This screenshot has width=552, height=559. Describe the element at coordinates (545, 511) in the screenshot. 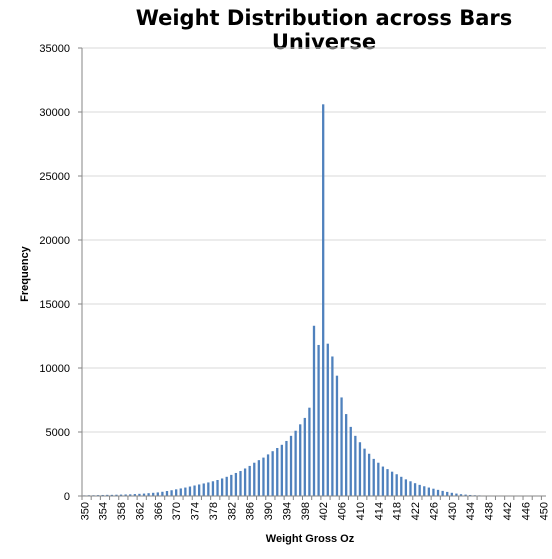

I see `x-tick-label: 450` at that location.